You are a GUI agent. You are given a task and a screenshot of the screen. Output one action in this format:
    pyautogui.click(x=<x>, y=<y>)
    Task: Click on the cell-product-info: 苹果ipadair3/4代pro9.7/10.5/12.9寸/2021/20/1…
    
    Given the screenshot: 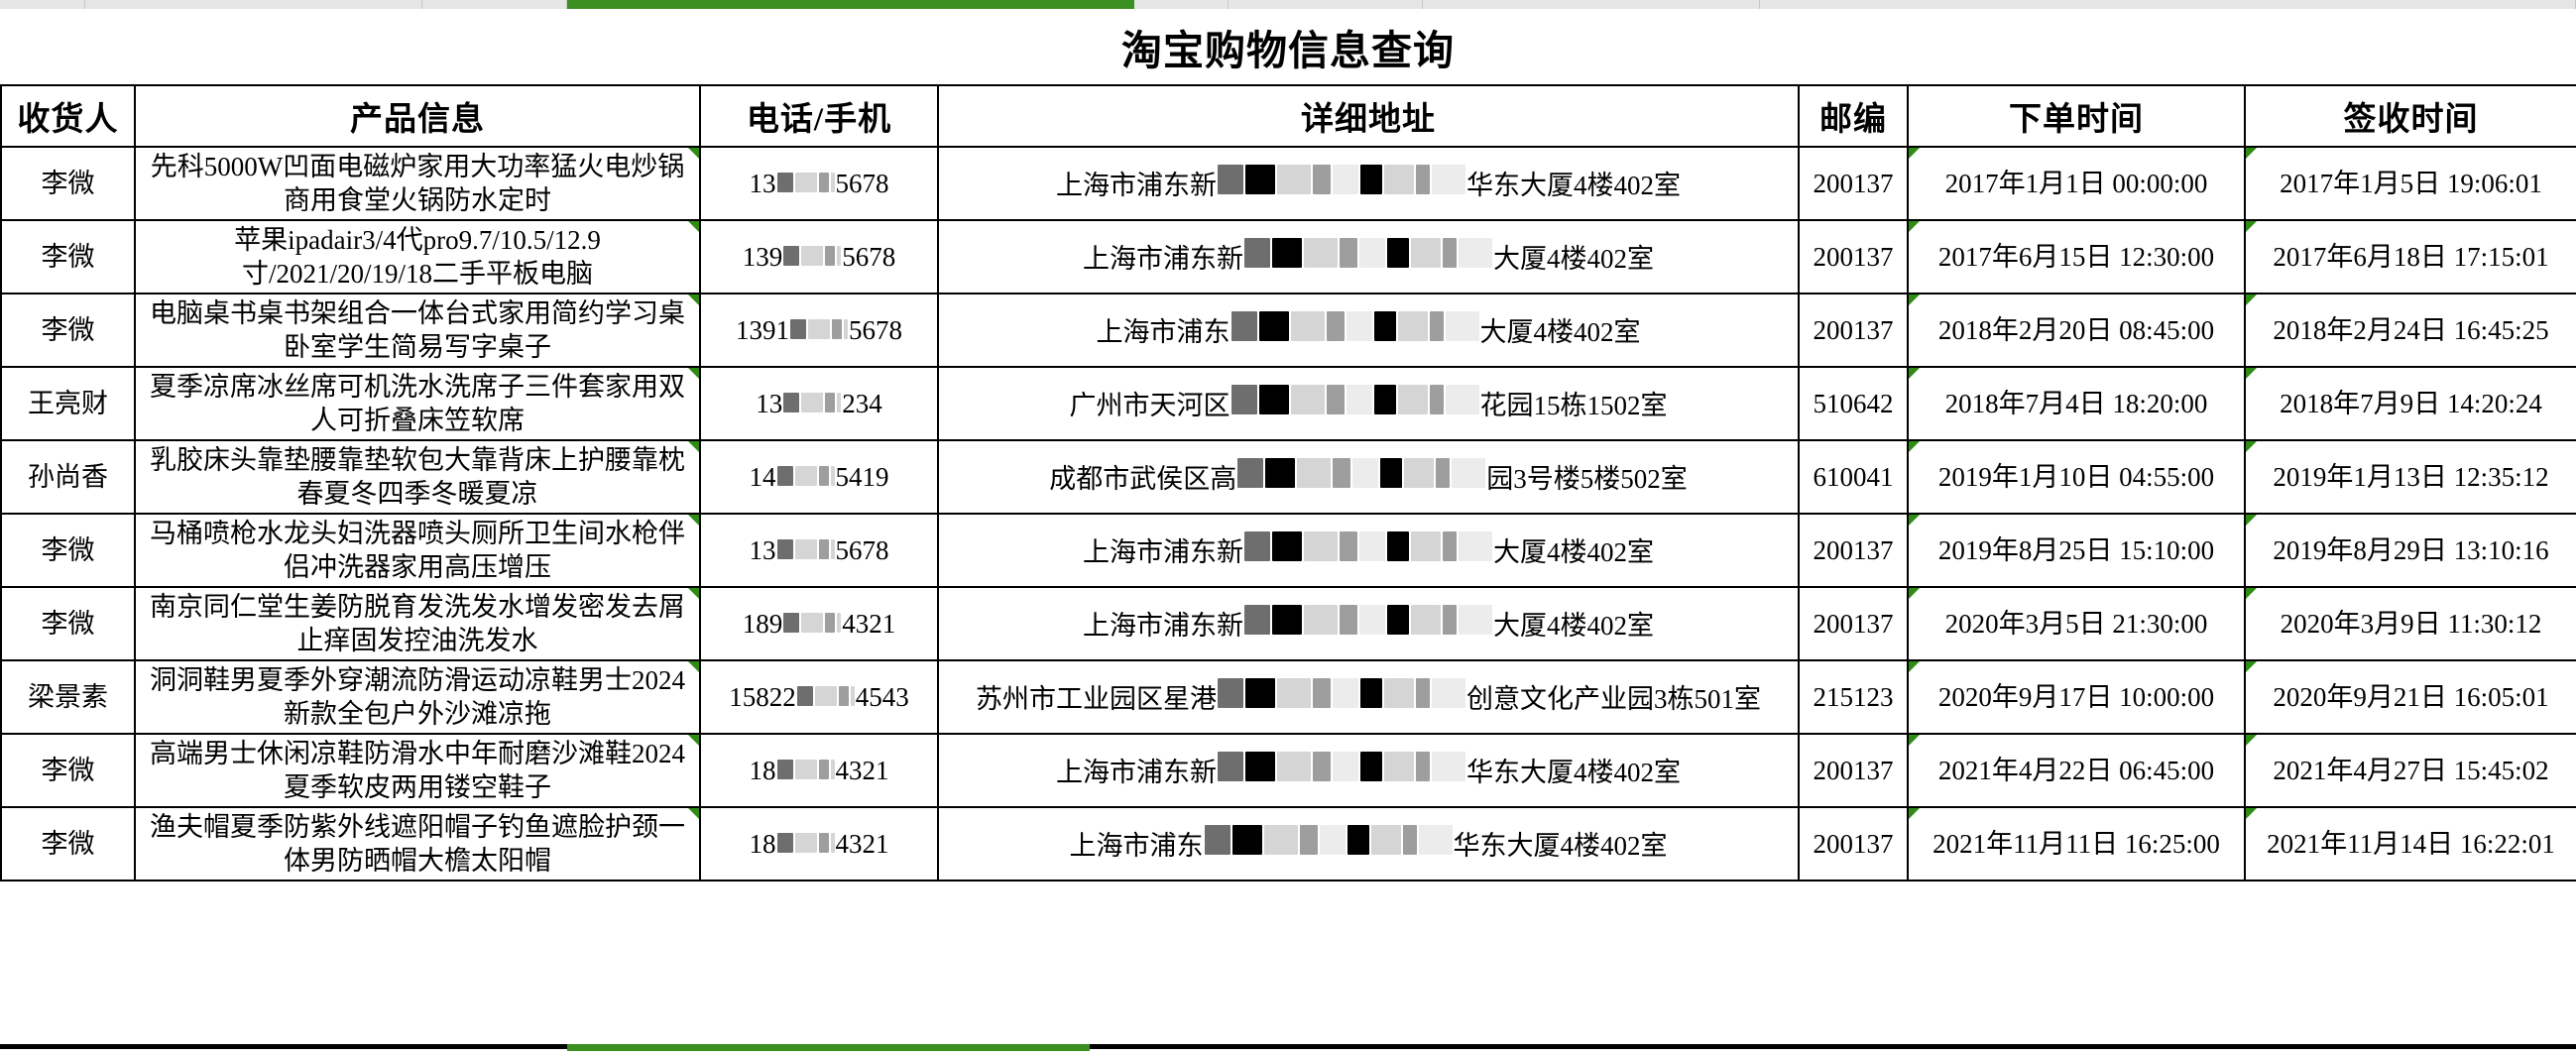 What is the action you would take?
    pyautogui.click(x=417, y=257)
    